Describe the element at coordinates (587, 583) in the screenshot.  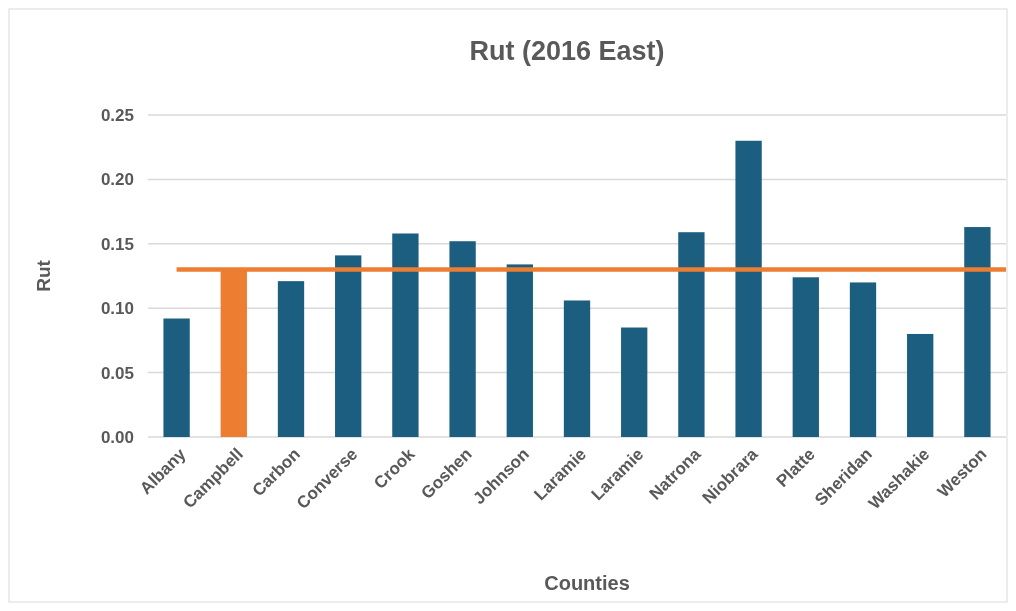
I see `x-axis-title: Counties` at that location.